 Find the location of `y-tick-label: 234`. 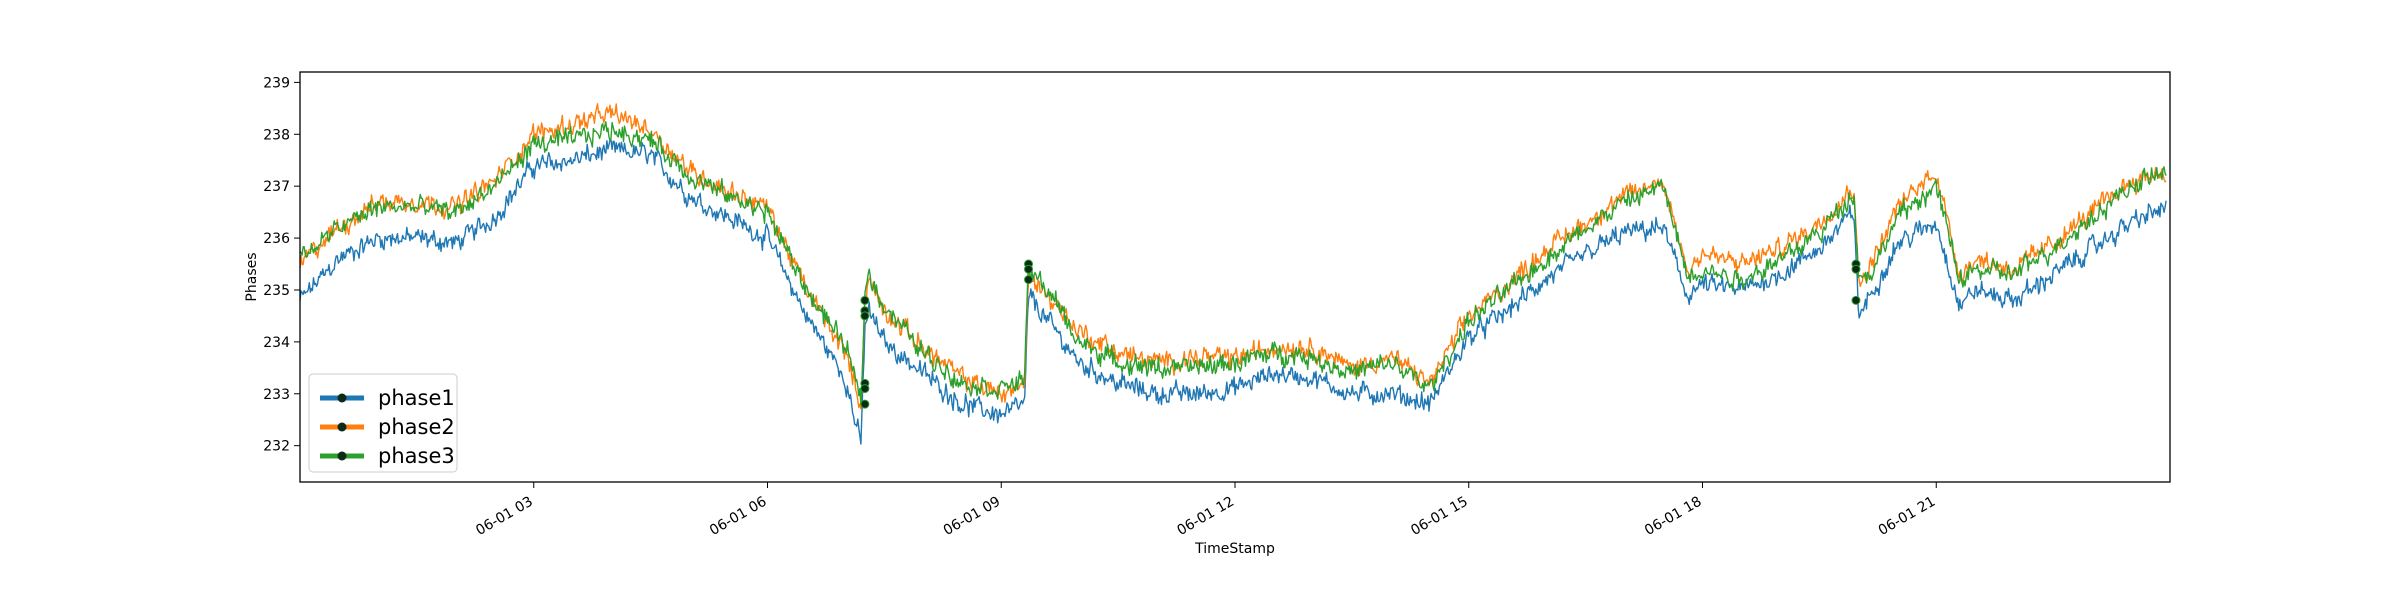

y-tick-label: 234 is located at coordinates (276, 343).